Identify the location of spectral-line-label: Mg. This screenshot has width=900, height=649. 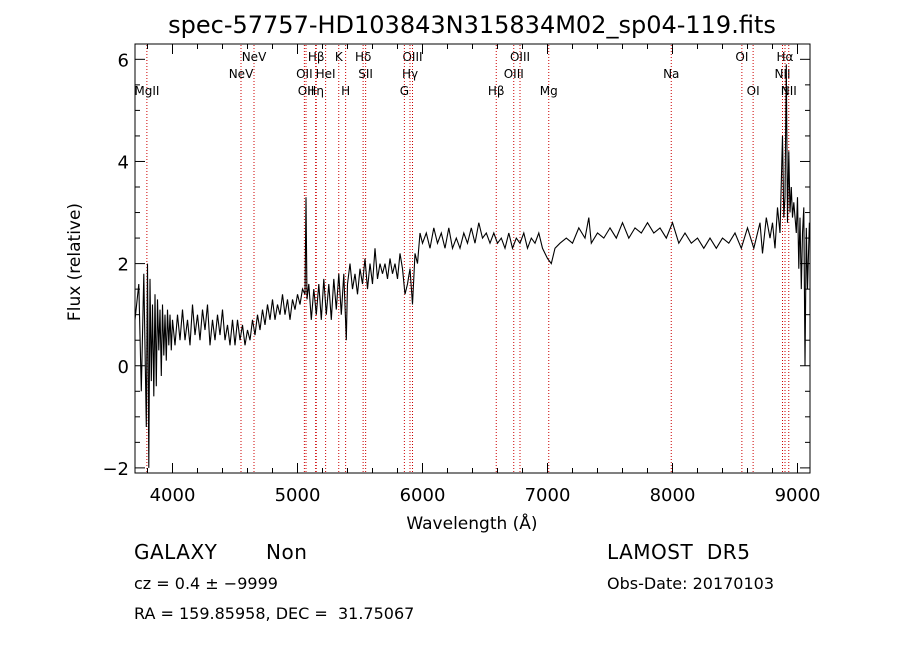
(549, 91).